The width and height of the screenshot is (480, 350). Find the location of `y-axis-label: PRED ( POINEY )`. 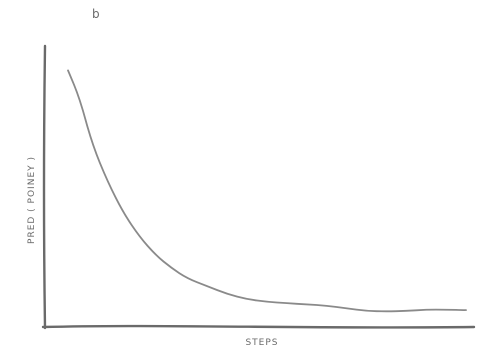

y-axis-label: PRED ( POINEY ) is located at coordinates (32, 200).